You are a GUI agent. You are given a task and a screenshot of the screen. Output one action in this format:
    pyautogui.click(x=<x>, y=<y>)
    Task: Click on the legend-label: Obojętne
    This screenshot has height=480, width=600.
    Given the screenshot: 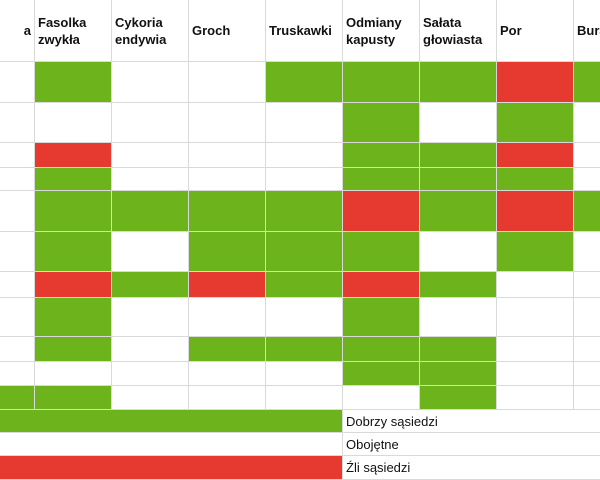 What is the action you would take?
    pyautogui.click(x=471, y=444)
    